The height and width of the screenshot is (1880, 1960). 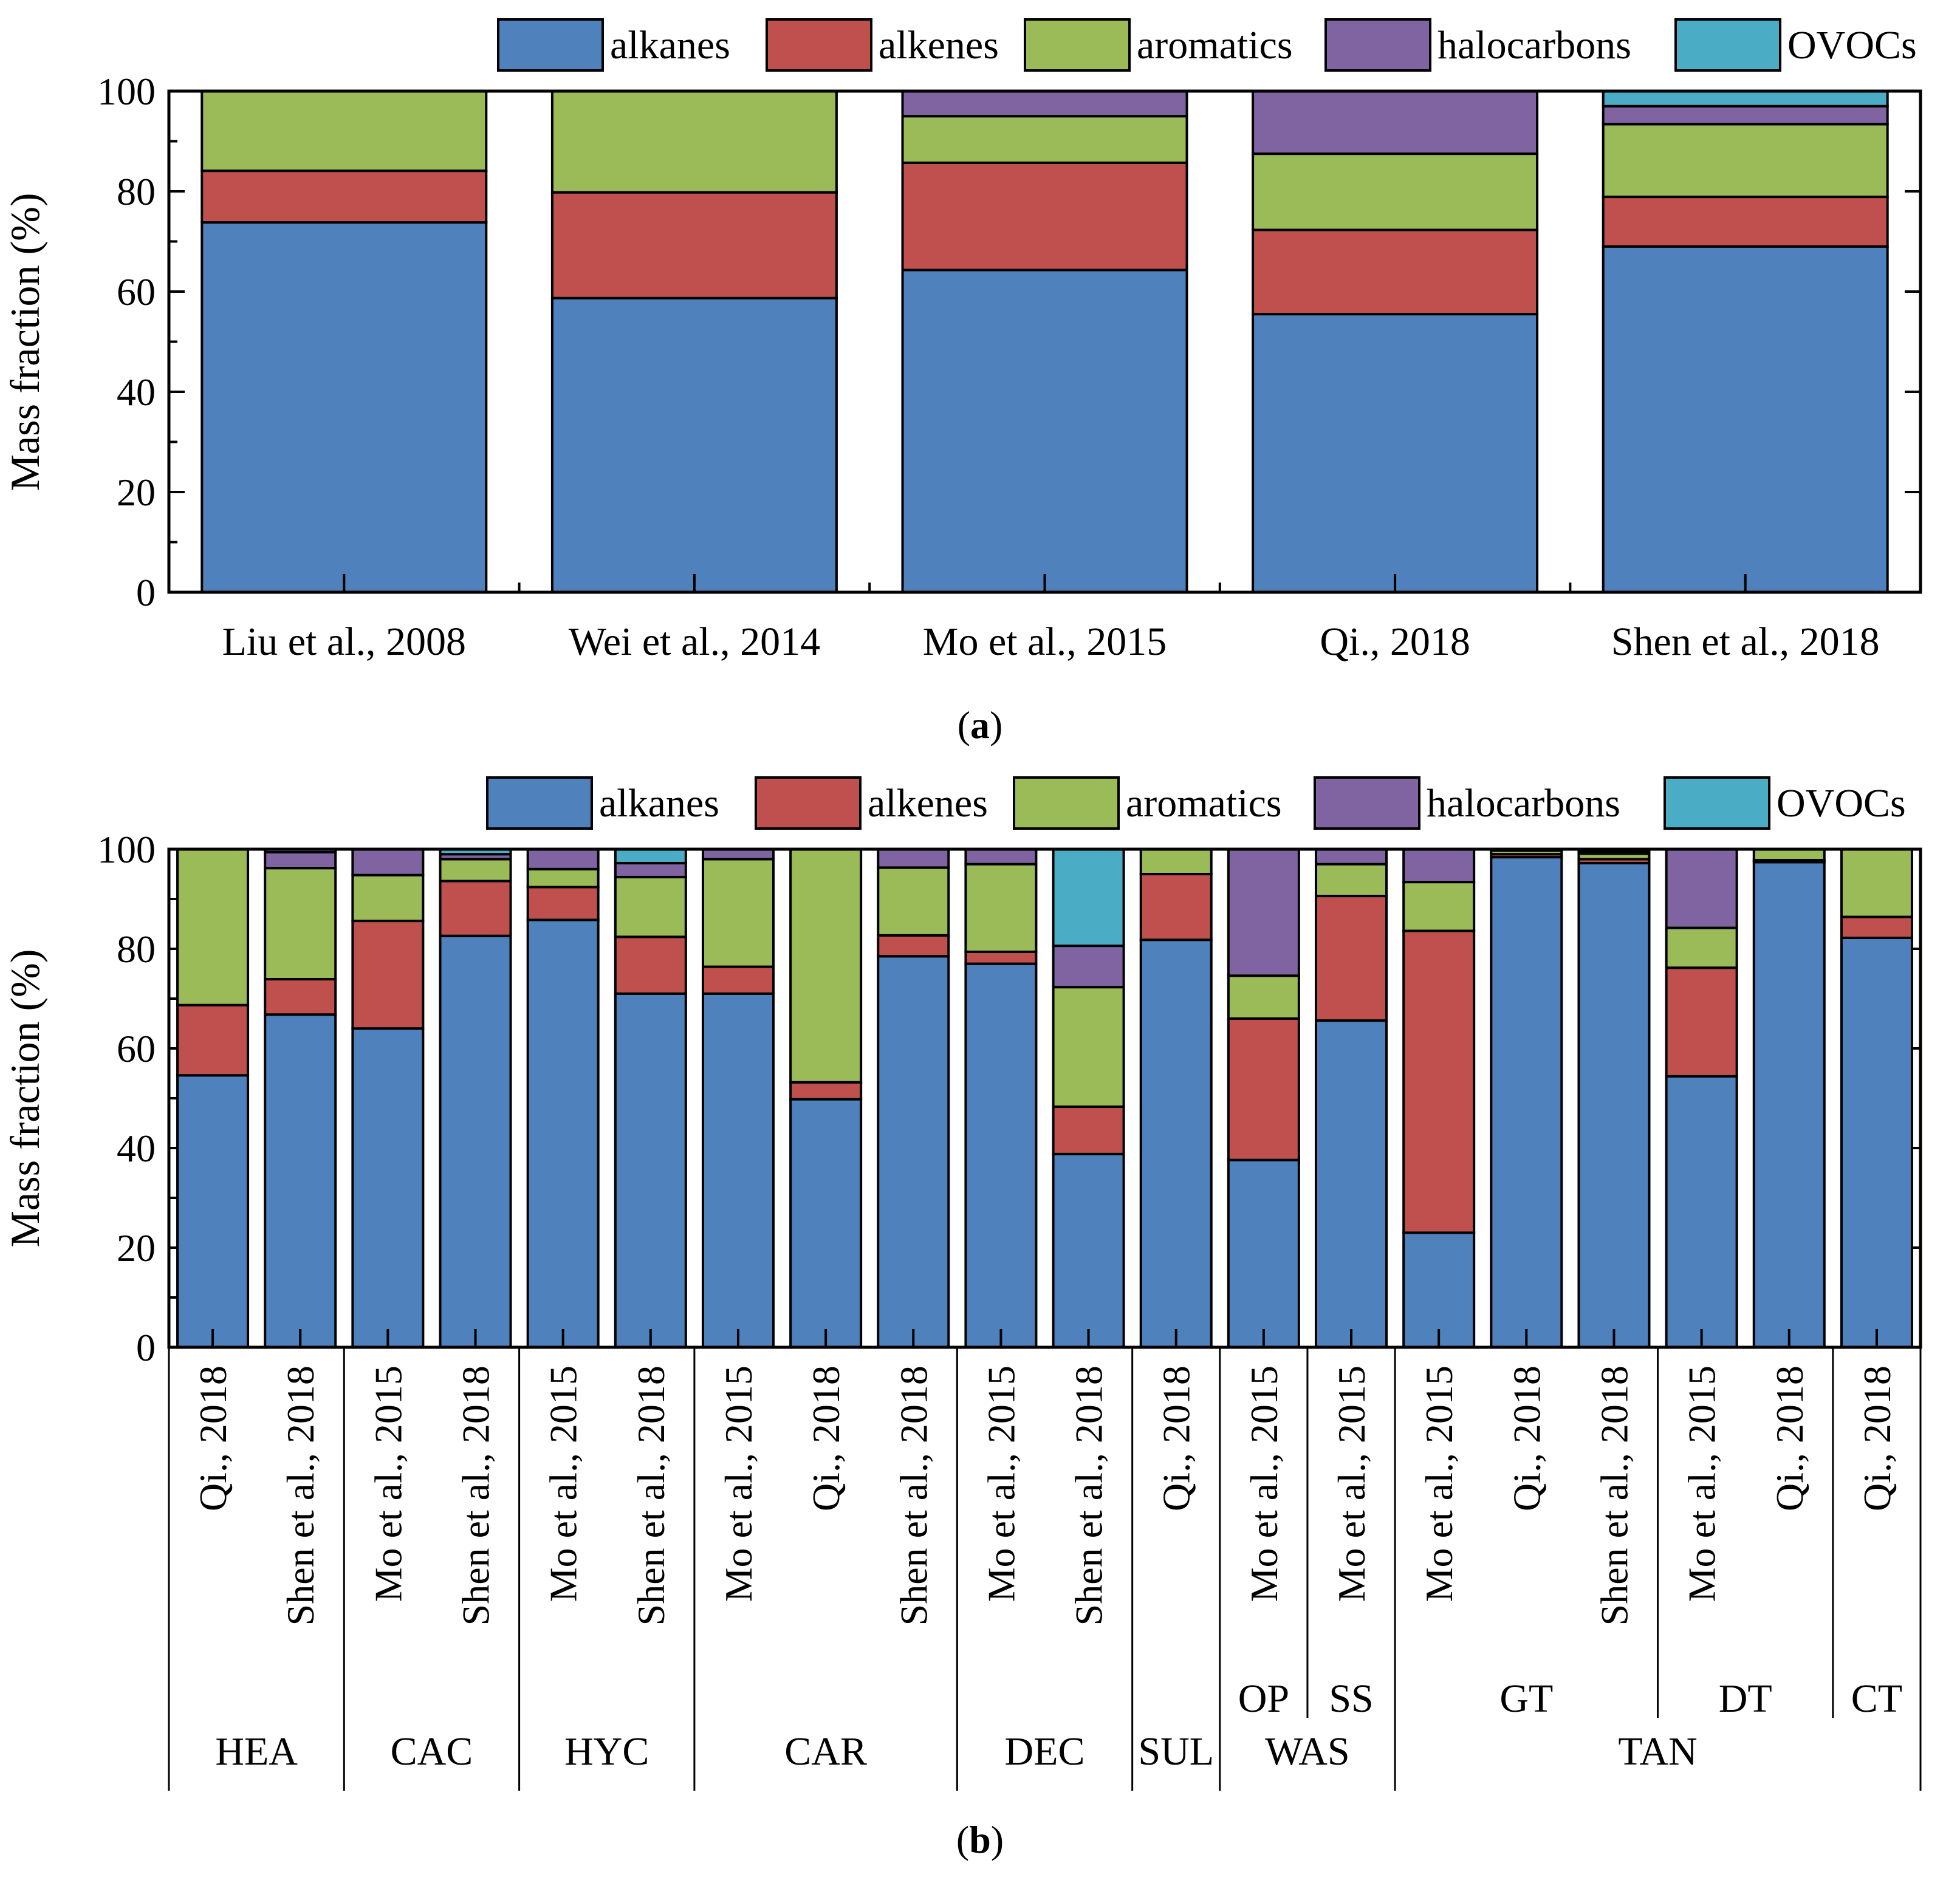 I want to click on panel-a-legend: alkanes alkenes aromatics halocarbons OVOCs, so click(x=1207, y=45).